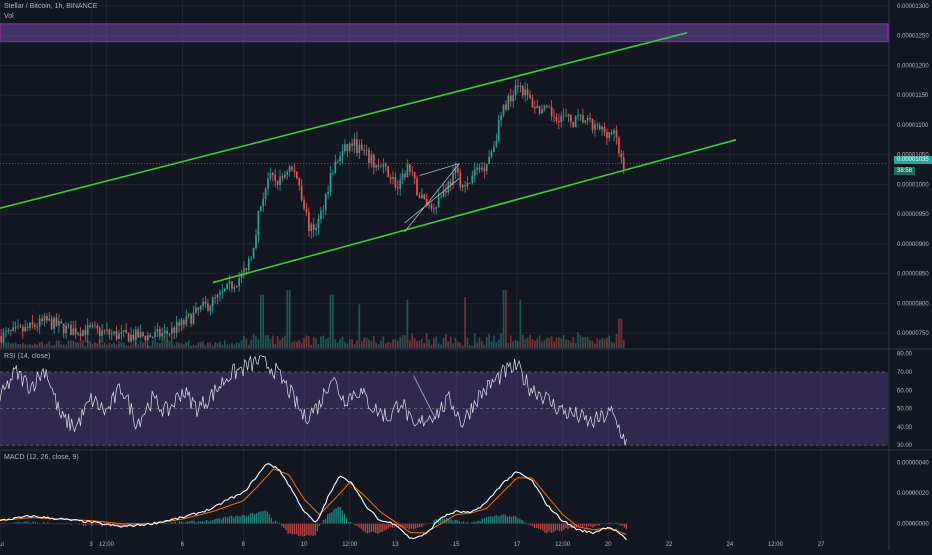 The width and height of the screenshot is (932, 555). I want to click on last-price-tag: 0.00001035, so click(913, 160).